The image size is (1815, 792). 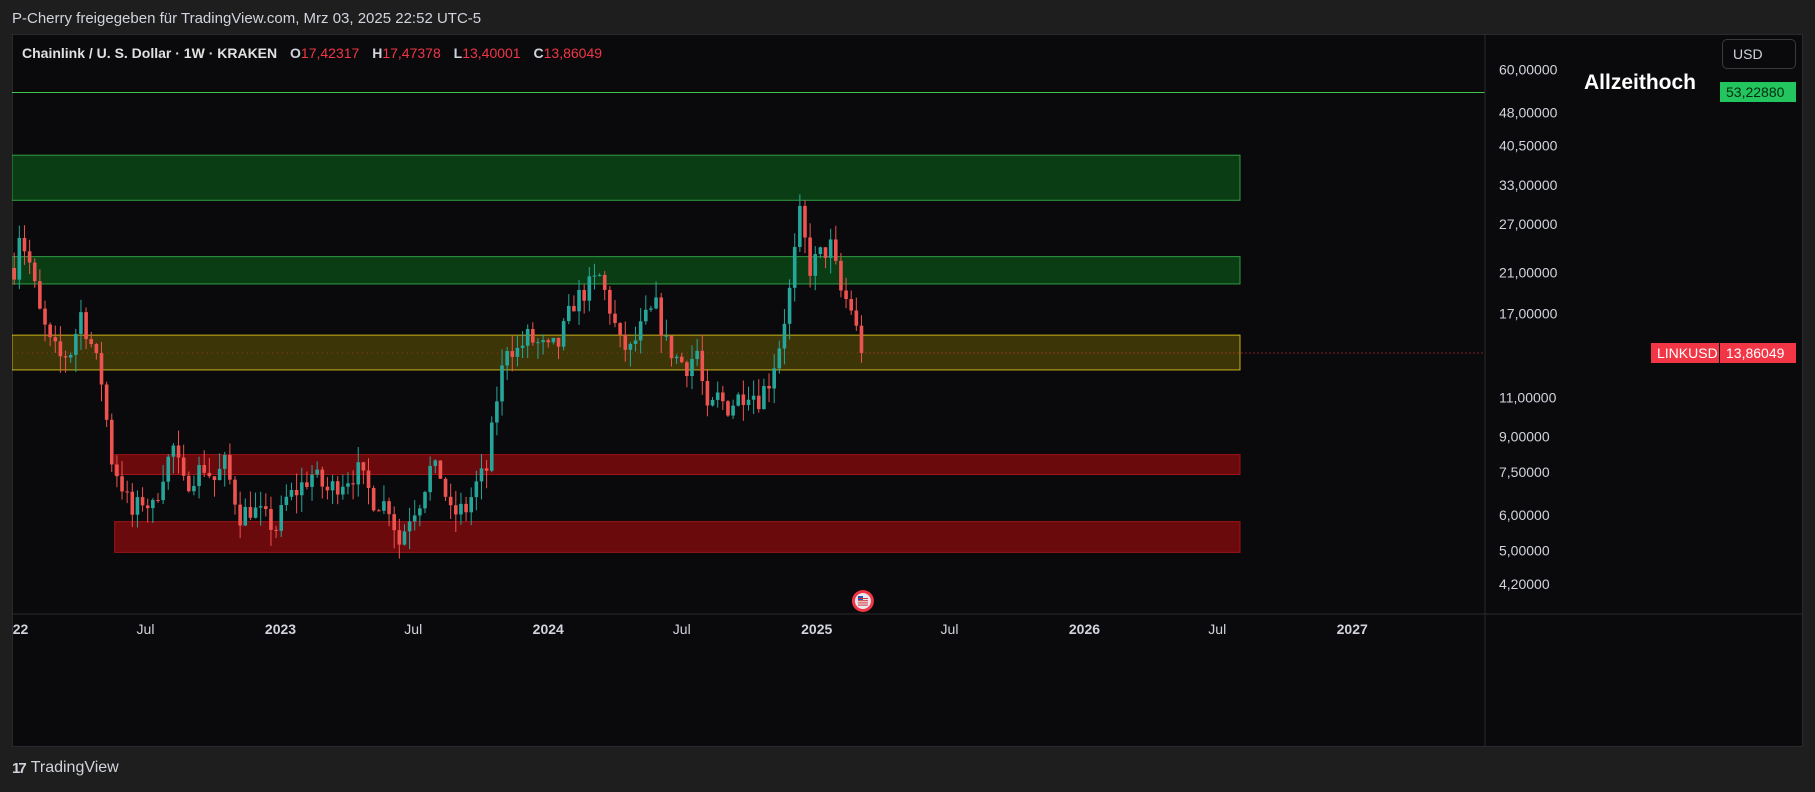 What do you see at coordinates (862, 601) in the screenshot?
I see `us-flag-event-icon` at bounding box center [862, 601].